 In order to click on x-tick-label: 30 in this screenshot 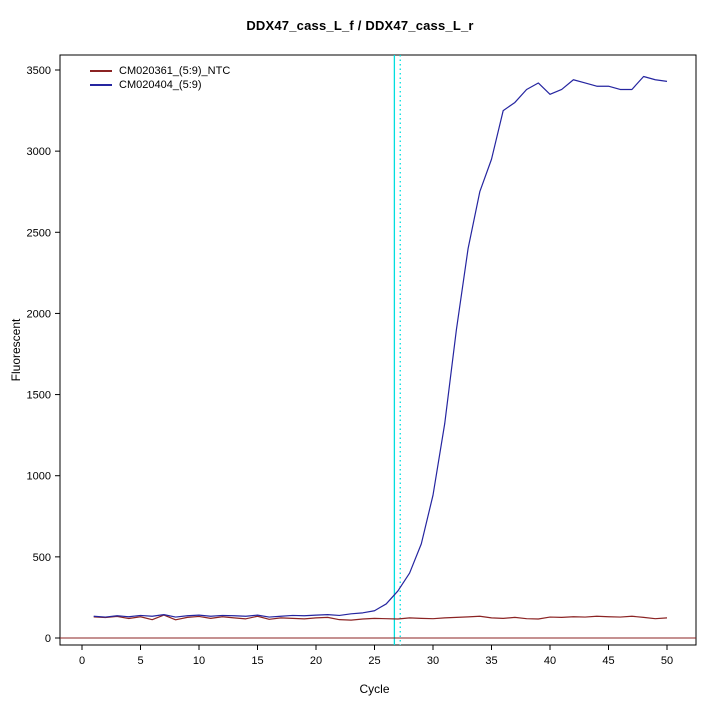, I will do `click(433, 661)`.